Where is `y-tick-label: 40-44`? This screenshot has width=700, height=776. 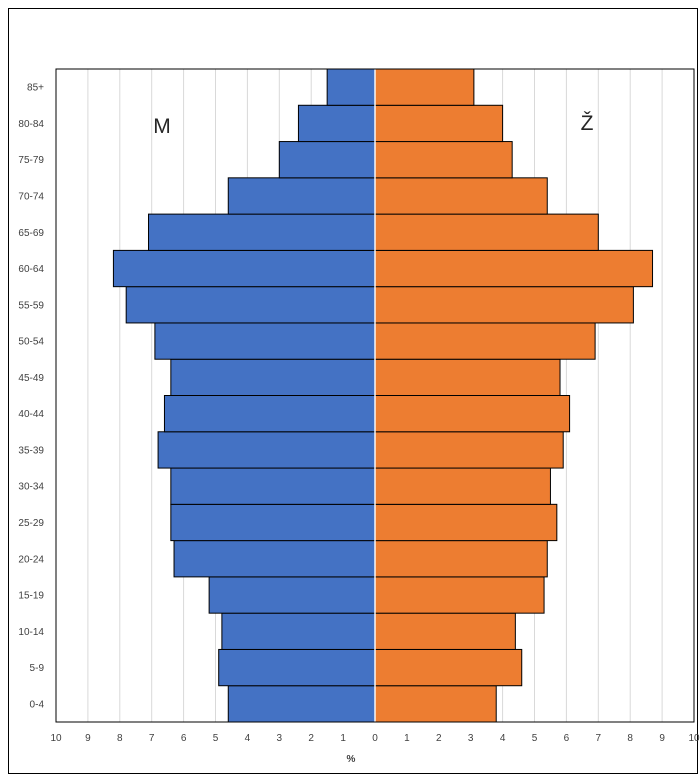 y-tick-label: 40-44 is located at coordinates (31, 414).